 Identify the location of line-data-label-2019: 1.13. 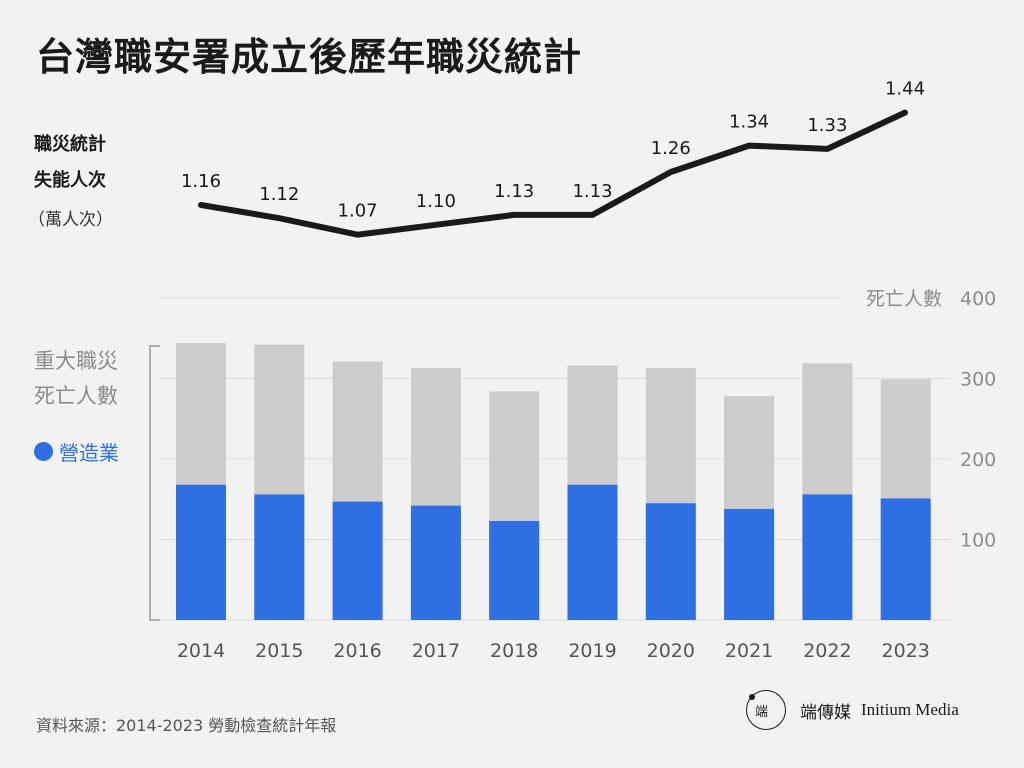
(592, 191).